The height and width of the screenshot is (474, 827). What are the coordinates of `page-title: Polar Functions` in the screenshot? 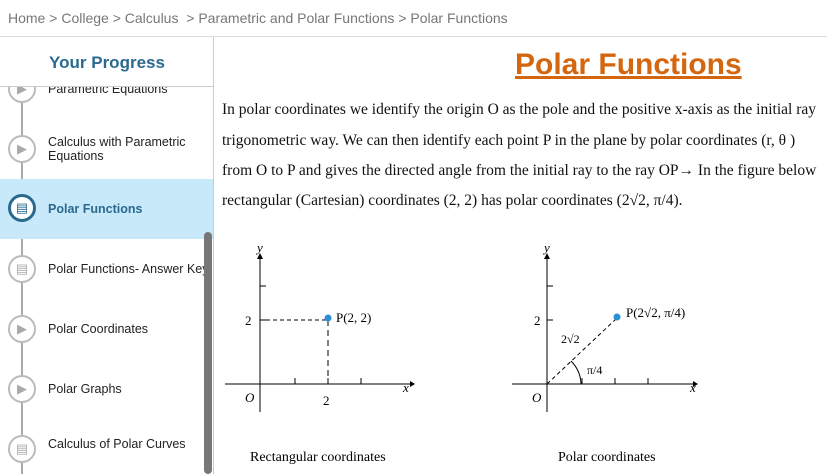 It's located at (628, 64).